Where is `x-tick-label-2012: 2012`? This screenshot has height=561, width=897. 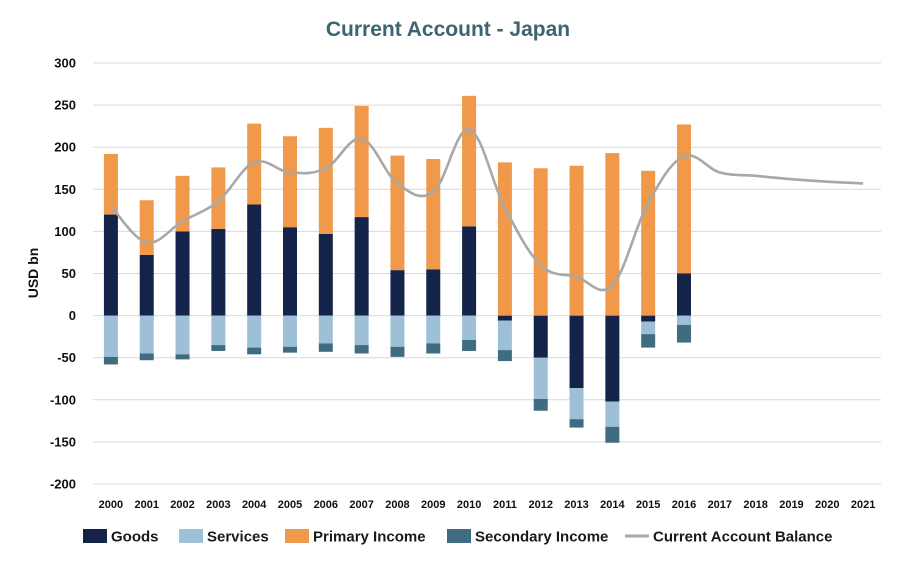 x-tick-label-2012: 2012 is located at coordinates (540, 505).